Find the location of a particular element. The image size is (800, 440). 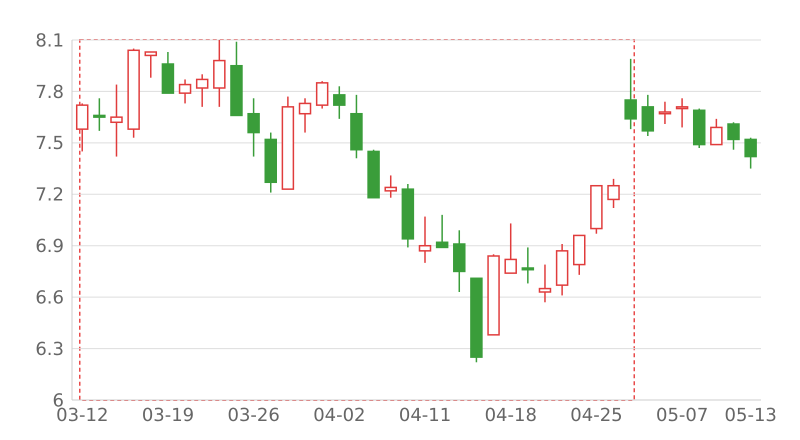

x-tick-label: 04-18 is located at coordinates (510, 415).